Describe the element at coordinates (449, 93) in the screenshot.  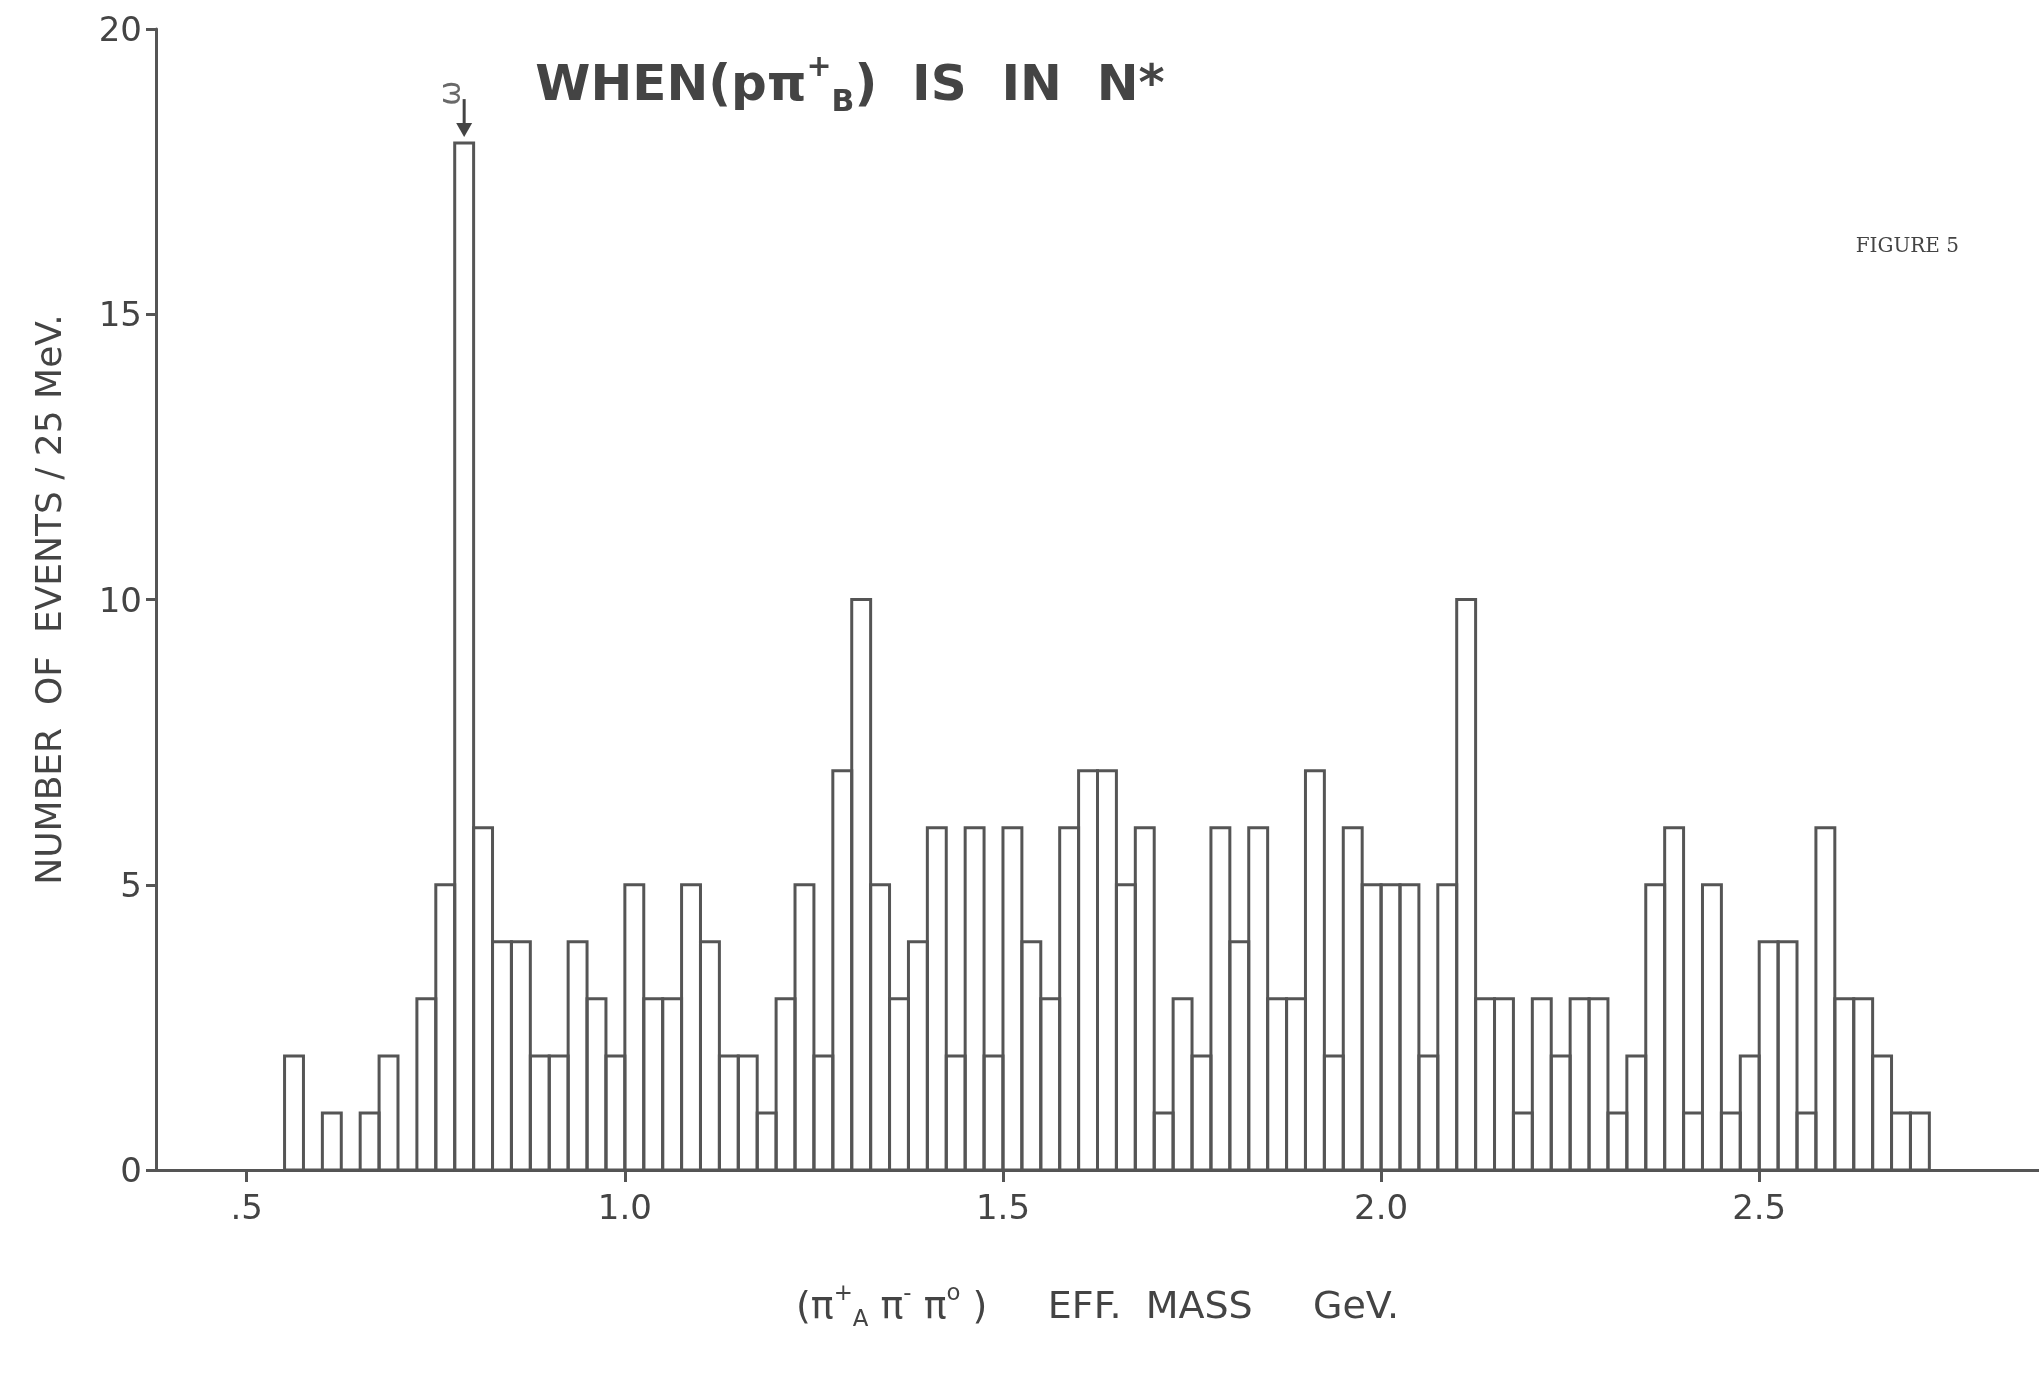
I see `annotation: ω` at that location.